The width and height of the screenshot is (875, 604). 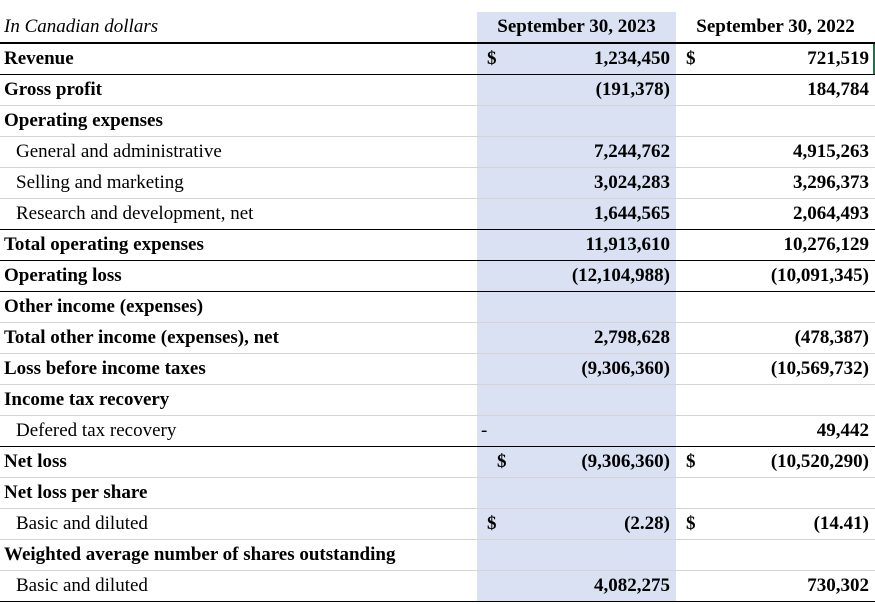 What do you see at coordinates (632, 89) in the screenshot?
I see `value-text: (191,378)` at bounding box center [632, 89].